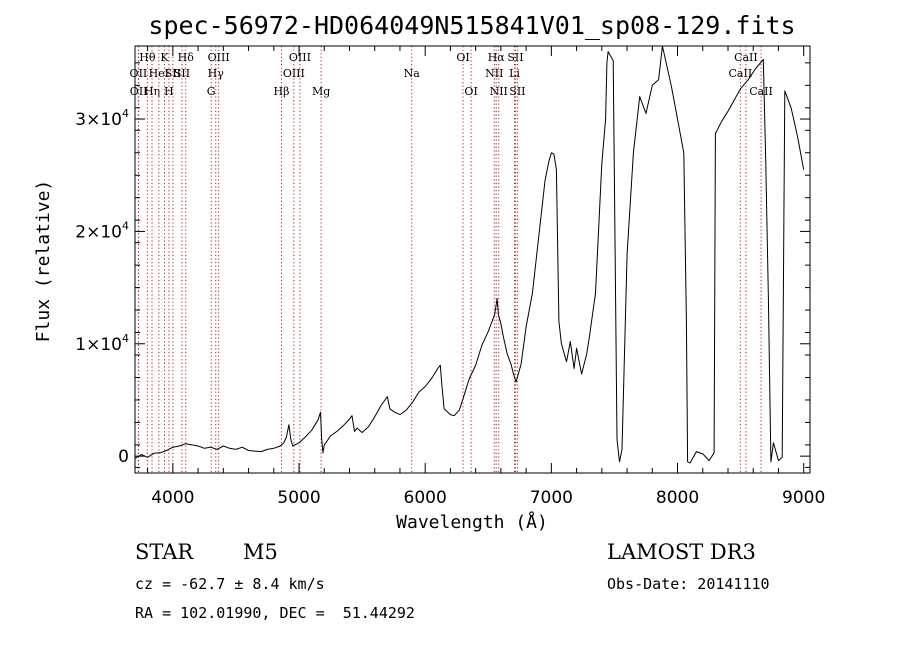  I want to click on line-label-1: OII, so click(139, 91).